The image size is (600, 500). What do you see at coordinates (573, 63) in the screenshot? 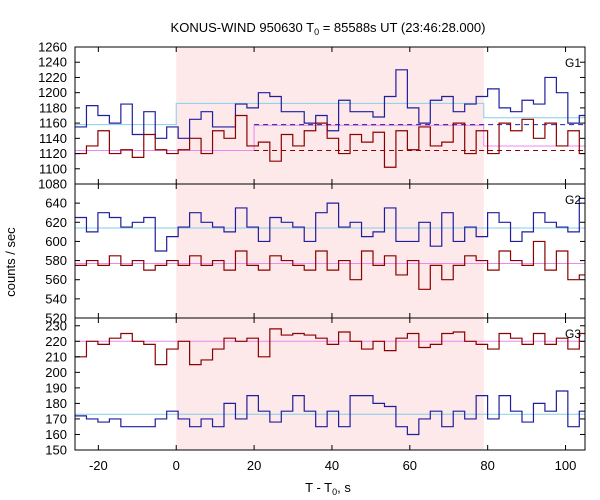
I see `panel-label: G1` at bounding box center [573, 63].